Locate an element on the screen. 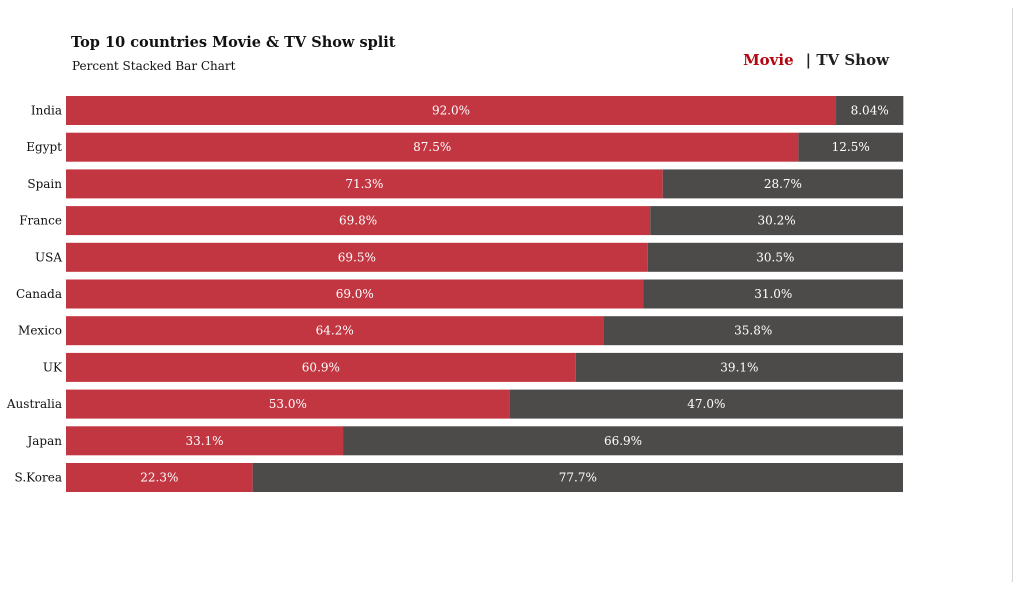  chart-subtitle: Percent Stacked Bar Chart is located at coordinates (154, 66).